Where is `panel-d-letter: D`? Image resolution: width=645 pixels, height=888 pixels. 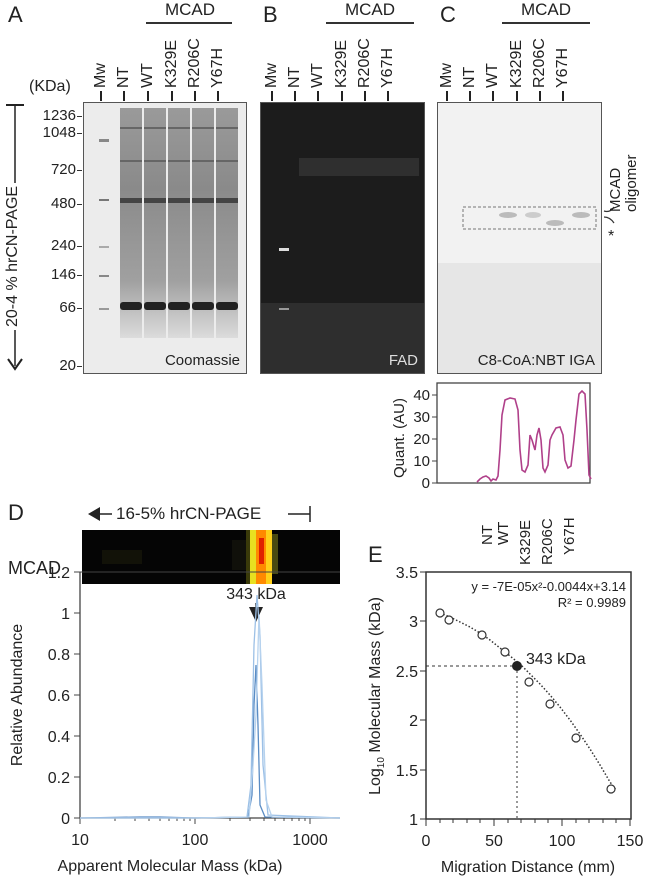
panel-d-letter: D is located at coordinates (16, 512).